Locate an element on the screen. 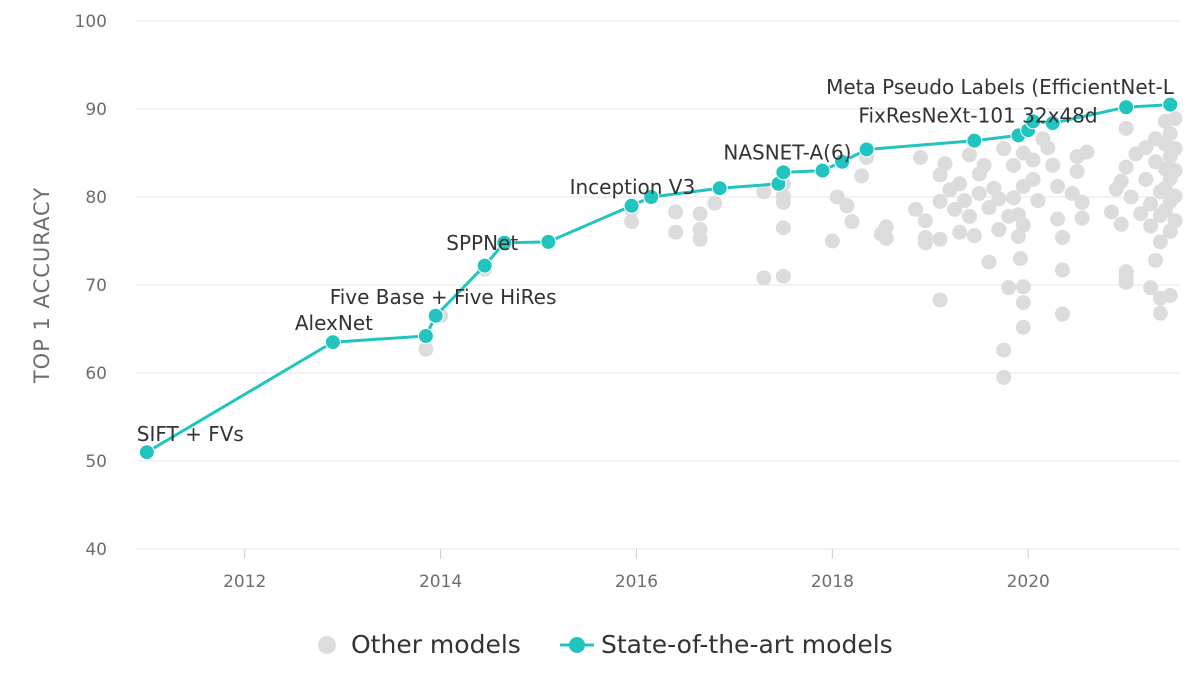 The image size is (1200, 700). y-tick-label: 80 is located at coordinates (96, 198).